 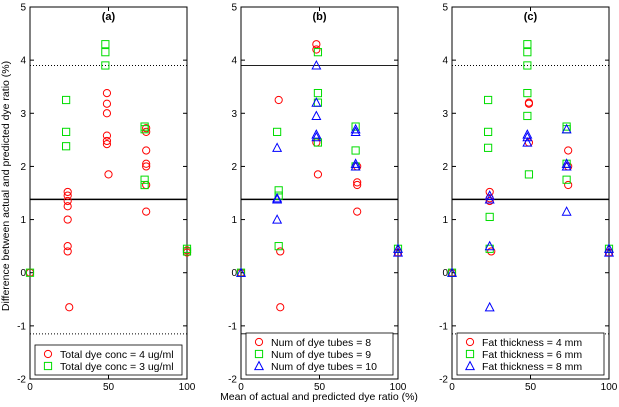 What do you see at coordinates (470, 354) in the screenshot?
I see `legend-marker-square` at bounding box center [470, 354].